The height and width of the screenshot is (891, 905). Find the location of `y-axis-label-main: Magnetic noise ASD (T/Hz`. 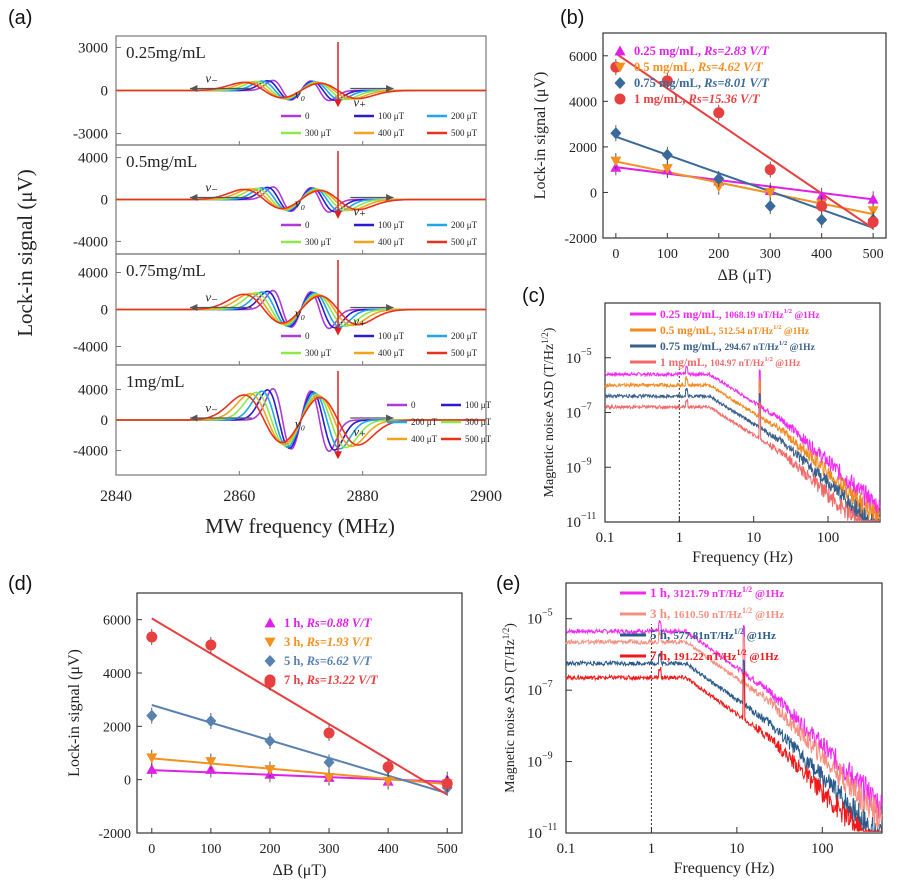

y-axis-label-main: Magnetic noise ASD (T/Hz is located at coordinates (510, 716).